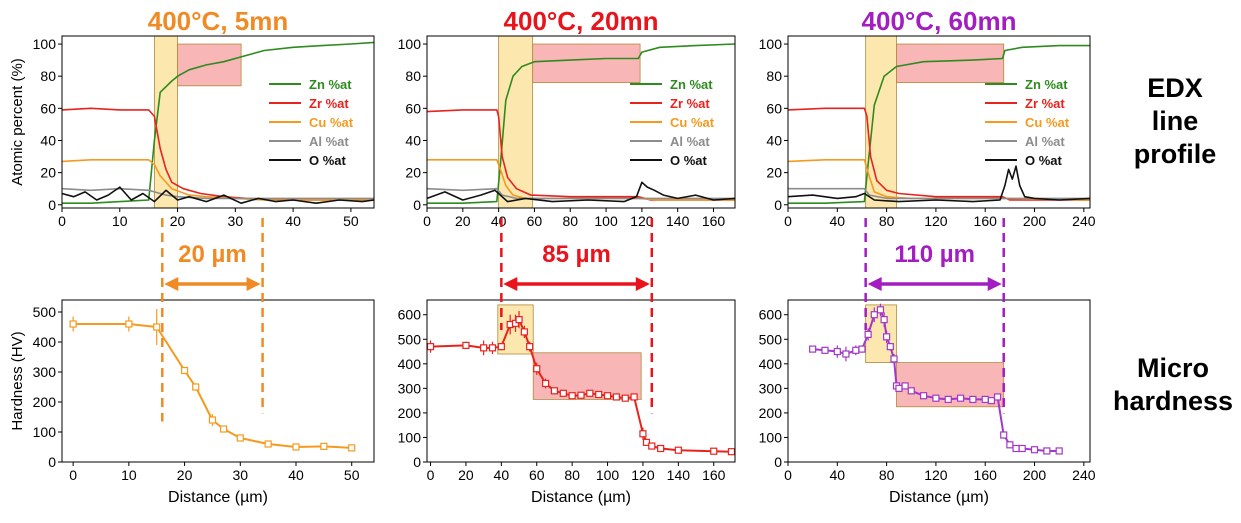  What do you see at coordinates (413, 173) in the screenshot?
I see `y-tick-label: 20` at bounding box center [413, 173].